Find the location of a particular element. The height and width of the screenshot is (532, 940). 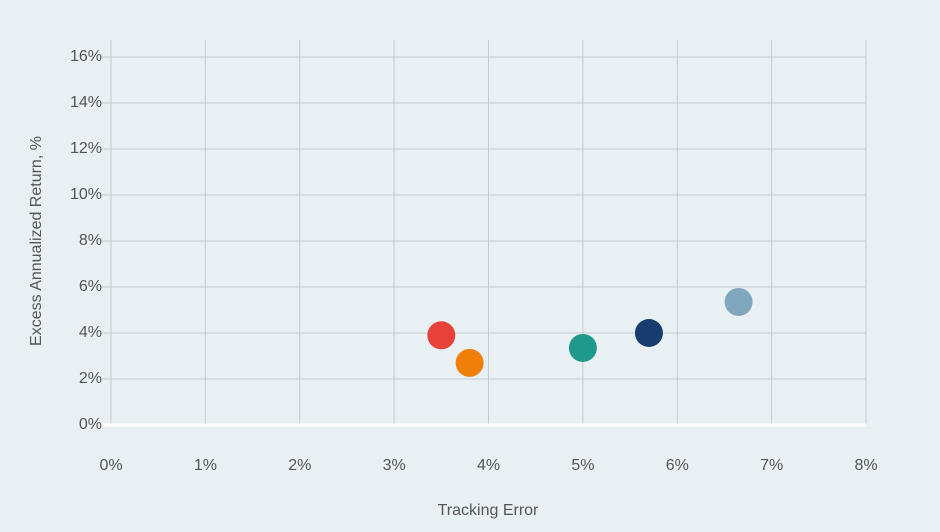

x-tick-label: 7% is located at coordinates (771, 465).